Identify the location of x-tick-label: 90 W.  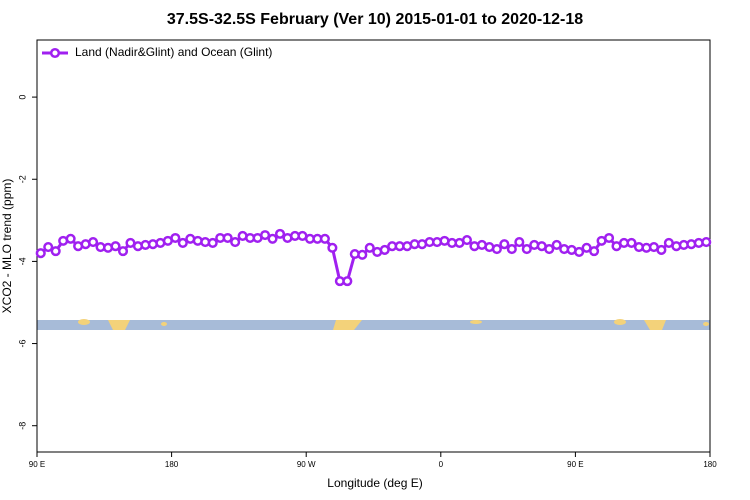
(306, 464).